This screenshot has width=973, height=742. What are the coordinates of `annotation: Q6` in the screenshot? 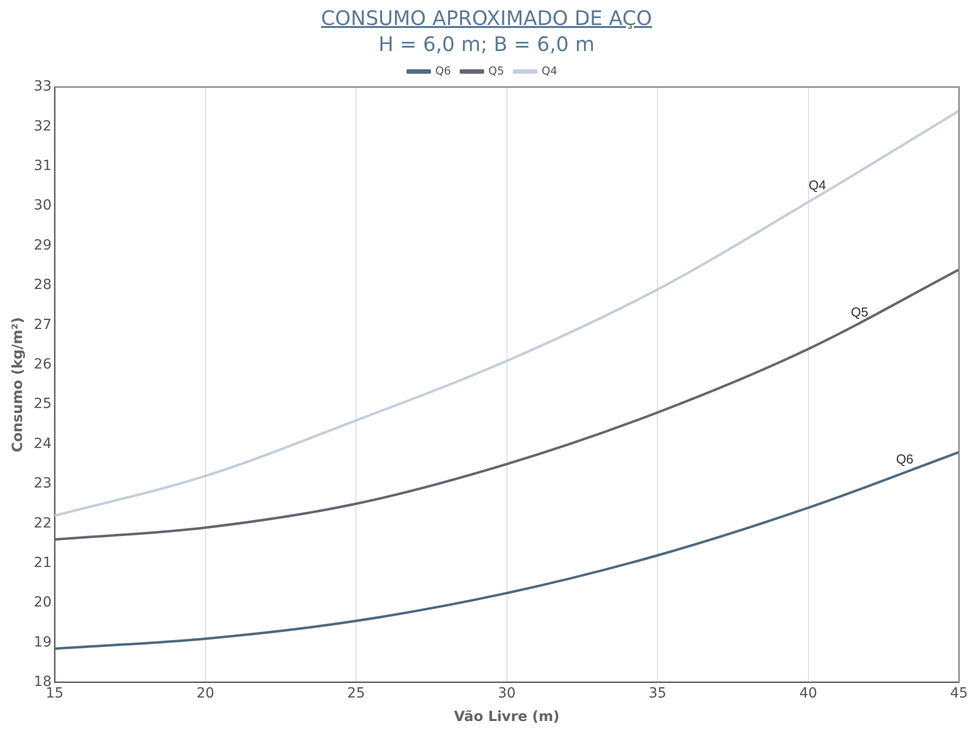 It's located at (905, 459).